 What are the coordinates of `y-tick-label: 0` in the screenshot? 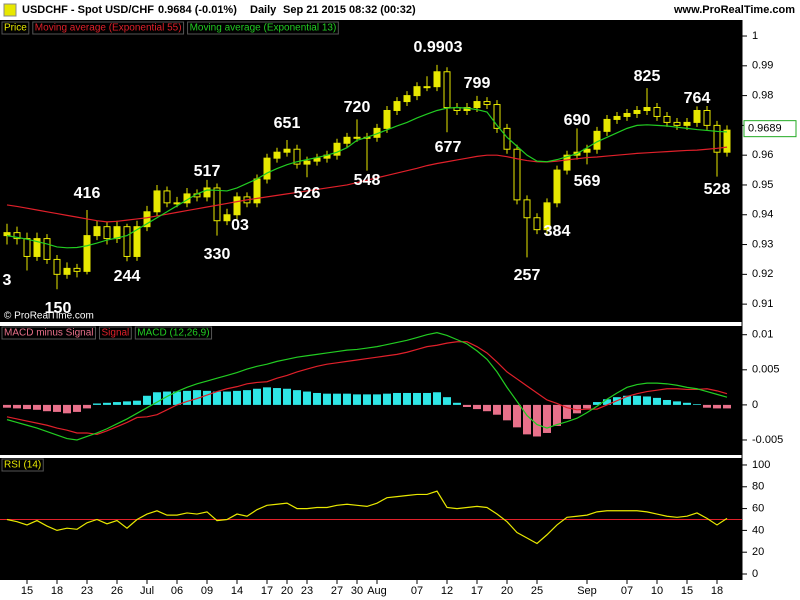 It's located at (755, 405).